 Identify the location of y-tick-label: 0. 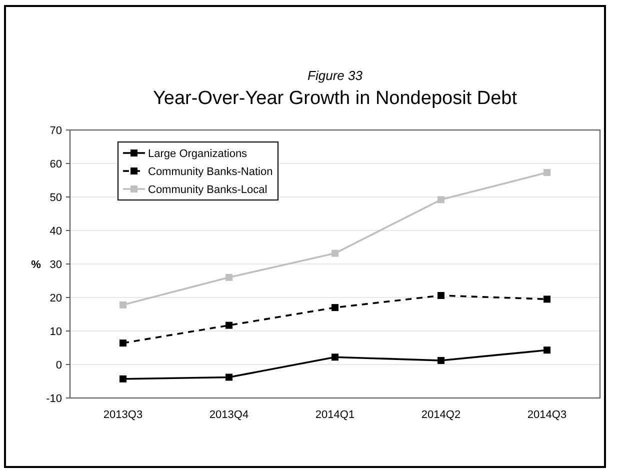
(59, 365).